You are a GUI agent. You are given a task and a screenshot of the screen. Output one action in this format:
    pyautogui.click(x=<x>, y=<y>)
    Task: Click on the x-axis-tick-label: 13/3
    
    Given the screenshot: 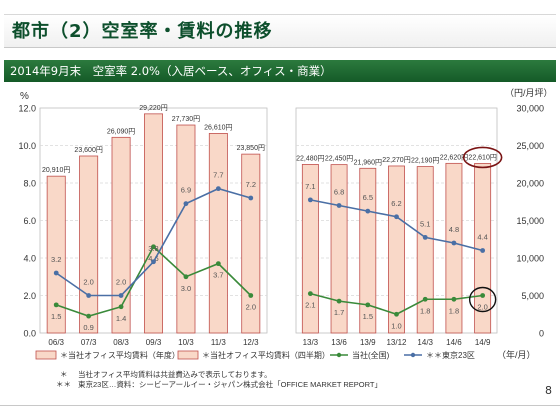 What is the action you would take?
    pyautogui.click(x=311, y=342)
    